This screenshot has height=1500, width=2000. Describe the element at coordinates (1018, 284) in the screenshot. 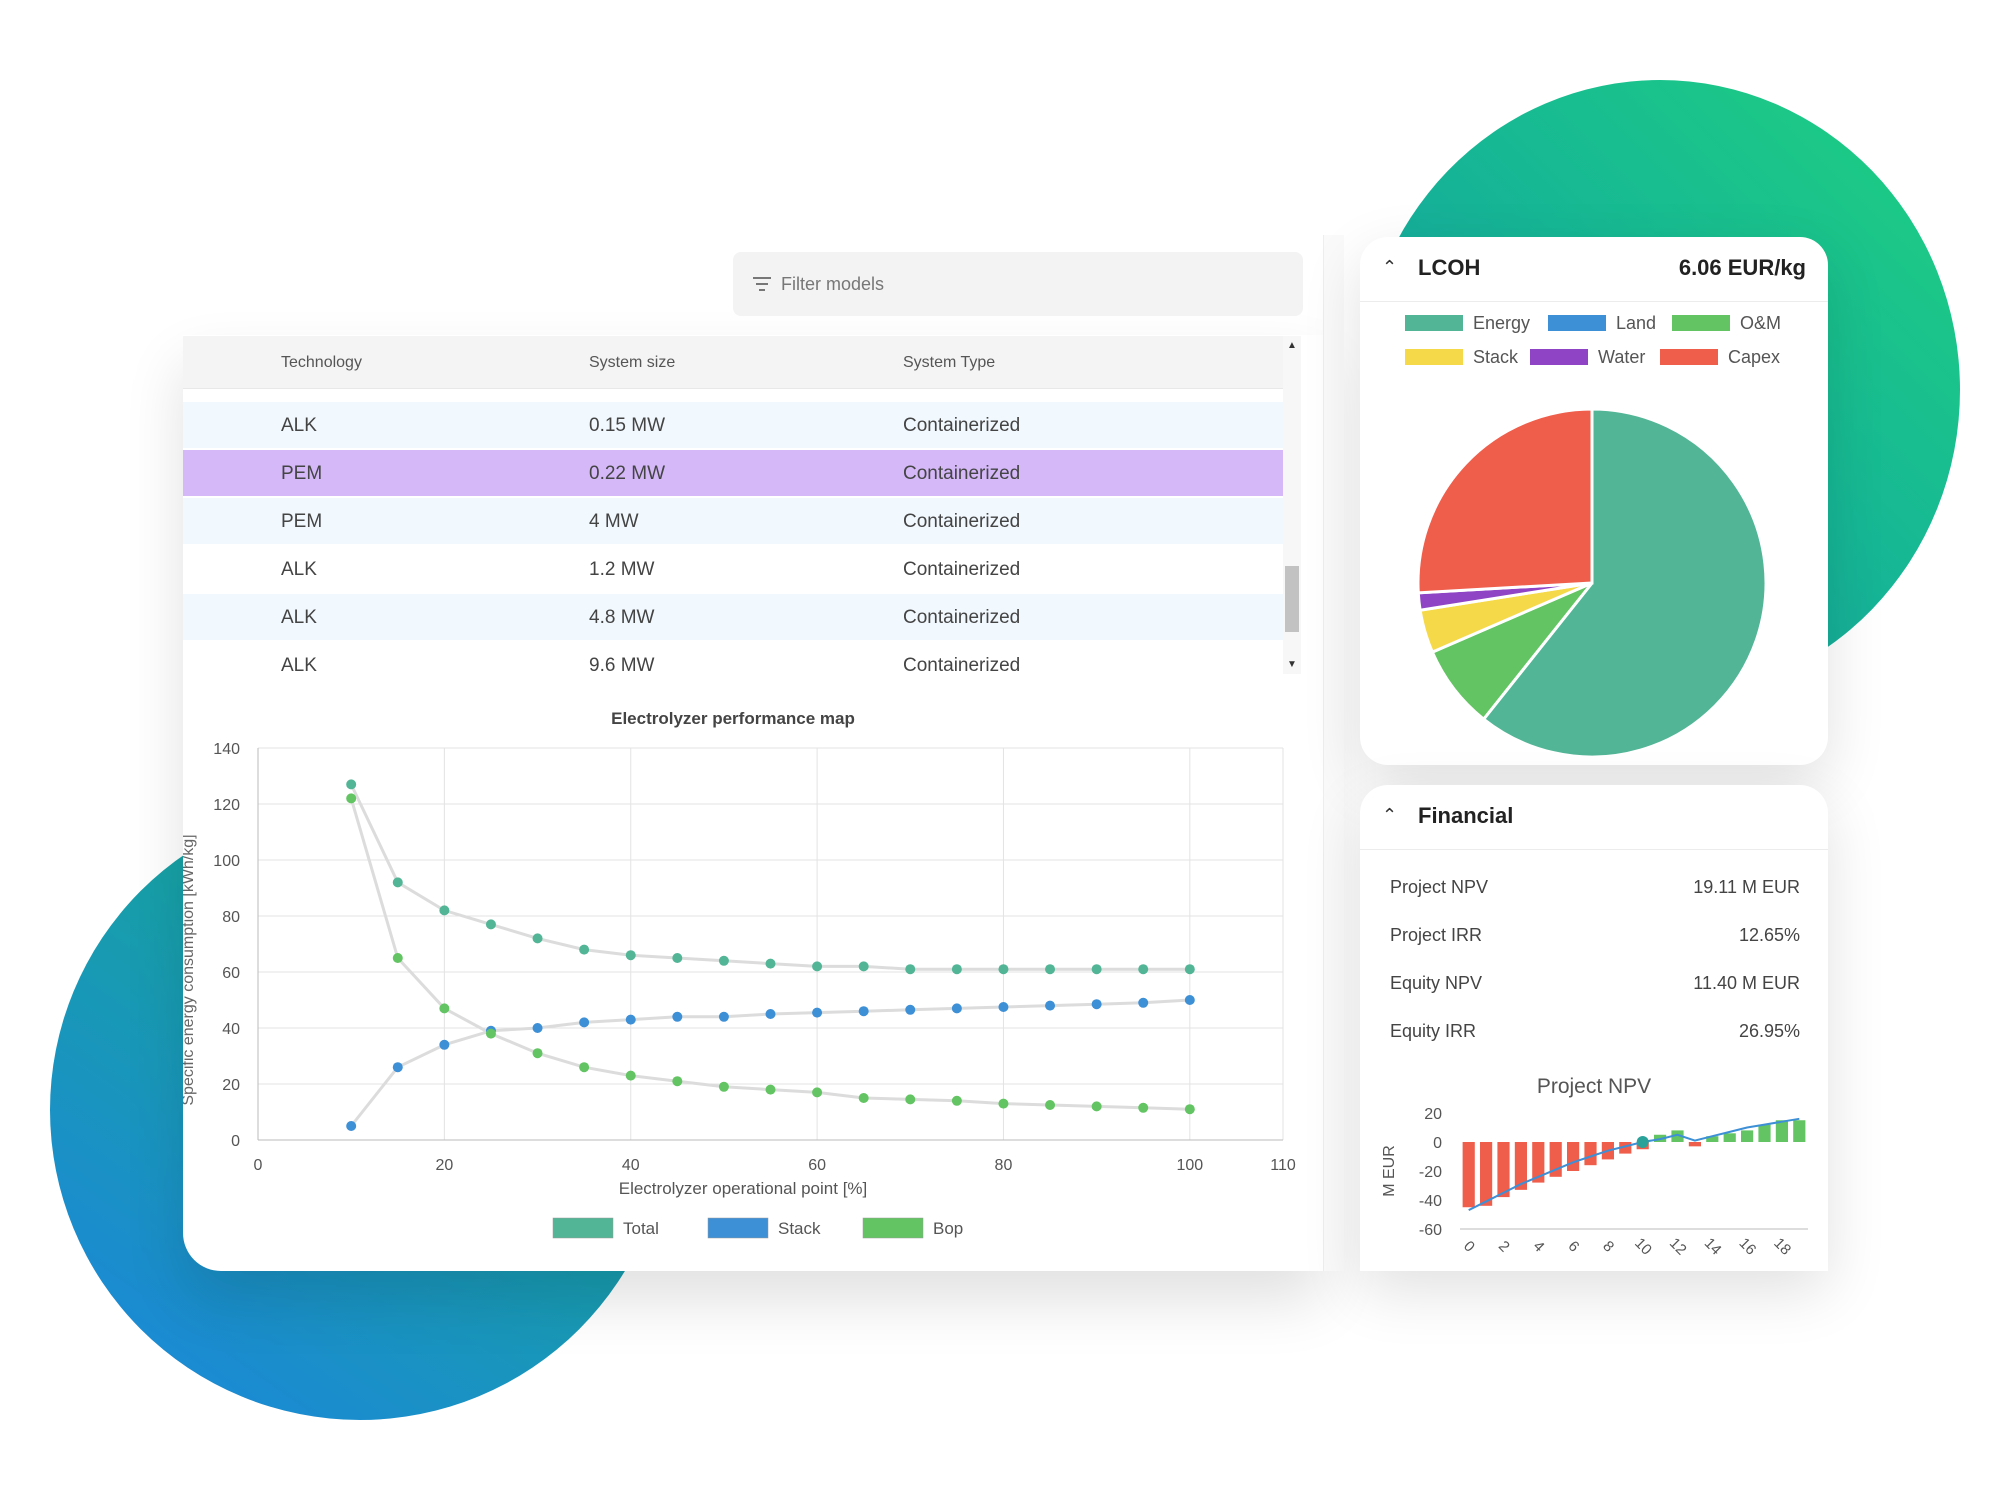

I see `filter-models-input: Filter models` at that location.